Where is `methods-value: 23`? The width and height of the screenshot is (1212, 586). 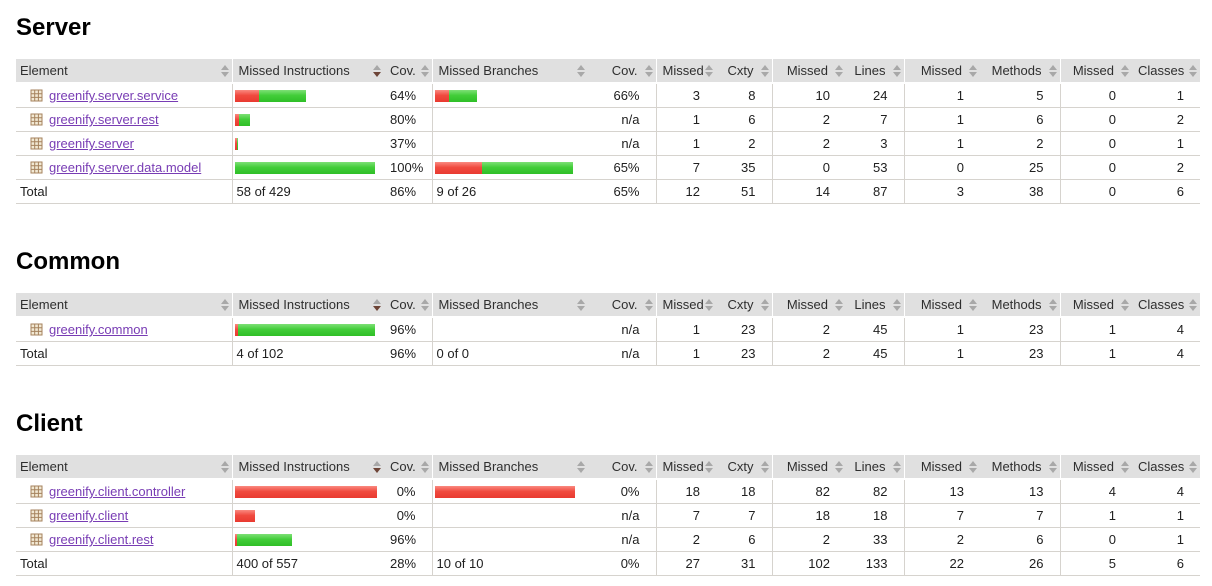
methods-value: 23 is located at coordinates (1020, 329).